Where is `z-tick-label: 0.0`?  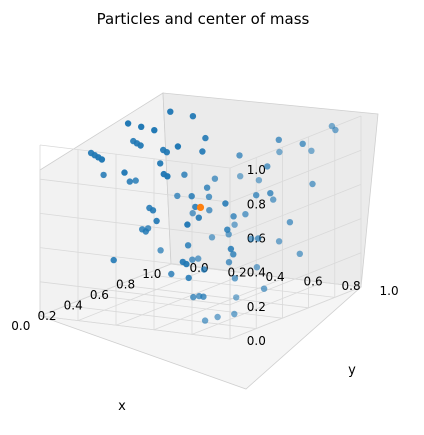
z-tick-label: 0.0 is located at coordinates (256, 341).